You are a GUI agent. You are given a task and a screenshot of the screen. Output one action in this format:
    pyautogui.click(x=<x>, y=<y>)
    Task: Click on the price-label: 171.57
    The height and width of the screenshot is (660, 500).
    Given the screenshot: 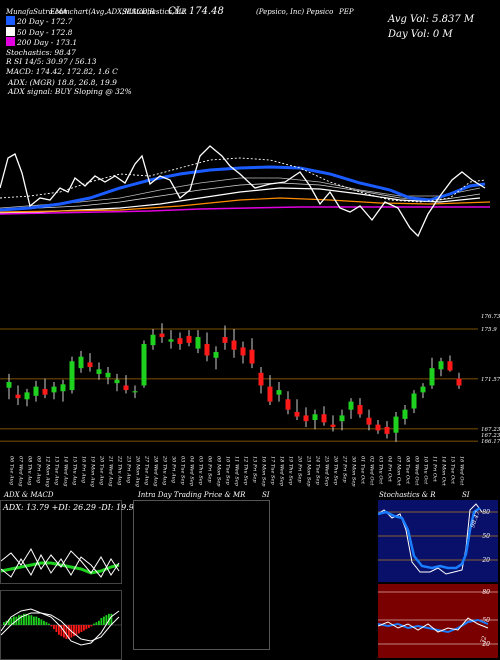 What is the action you would take?
    pyautogui.click(x=490, y=380)
    